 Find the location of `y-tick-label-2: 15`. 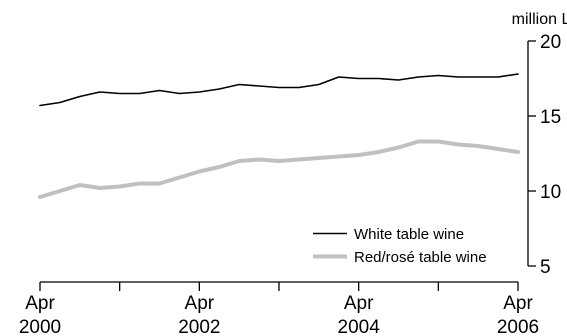

y-tick-label-2: 15 is located at coordinates (550, 117).